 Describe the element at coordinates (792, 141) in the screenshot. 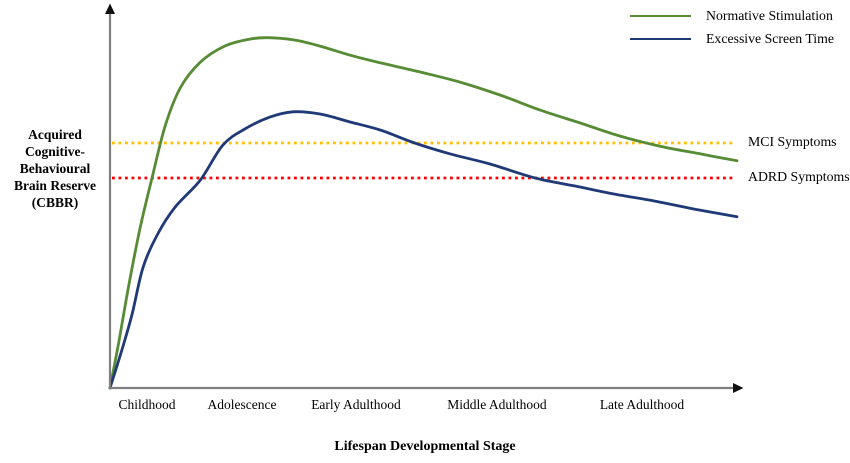

I see `threshold-label-mci-symptoms: MCI Symptoms` at that location.